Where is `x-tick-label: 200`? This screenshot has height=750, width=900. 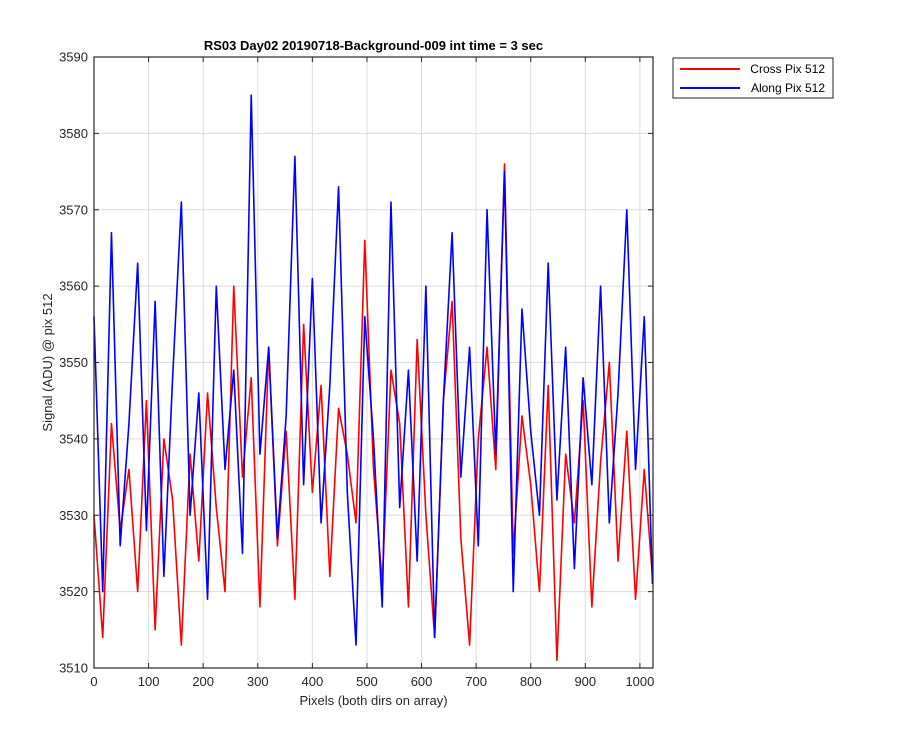 x-tick-label: 200 is located at coordinates (203, 681).